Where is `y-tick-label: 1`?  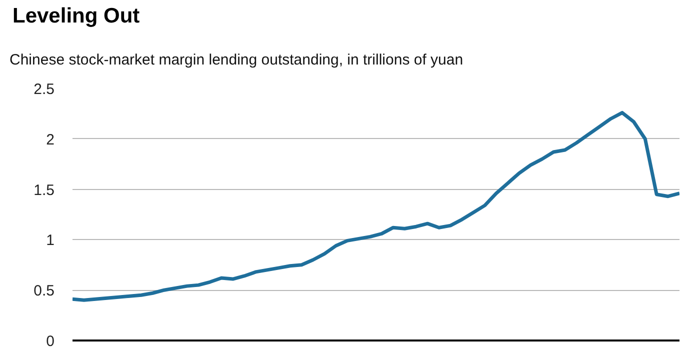 y-tick-label: 1 is located at coordinates (50, 241).